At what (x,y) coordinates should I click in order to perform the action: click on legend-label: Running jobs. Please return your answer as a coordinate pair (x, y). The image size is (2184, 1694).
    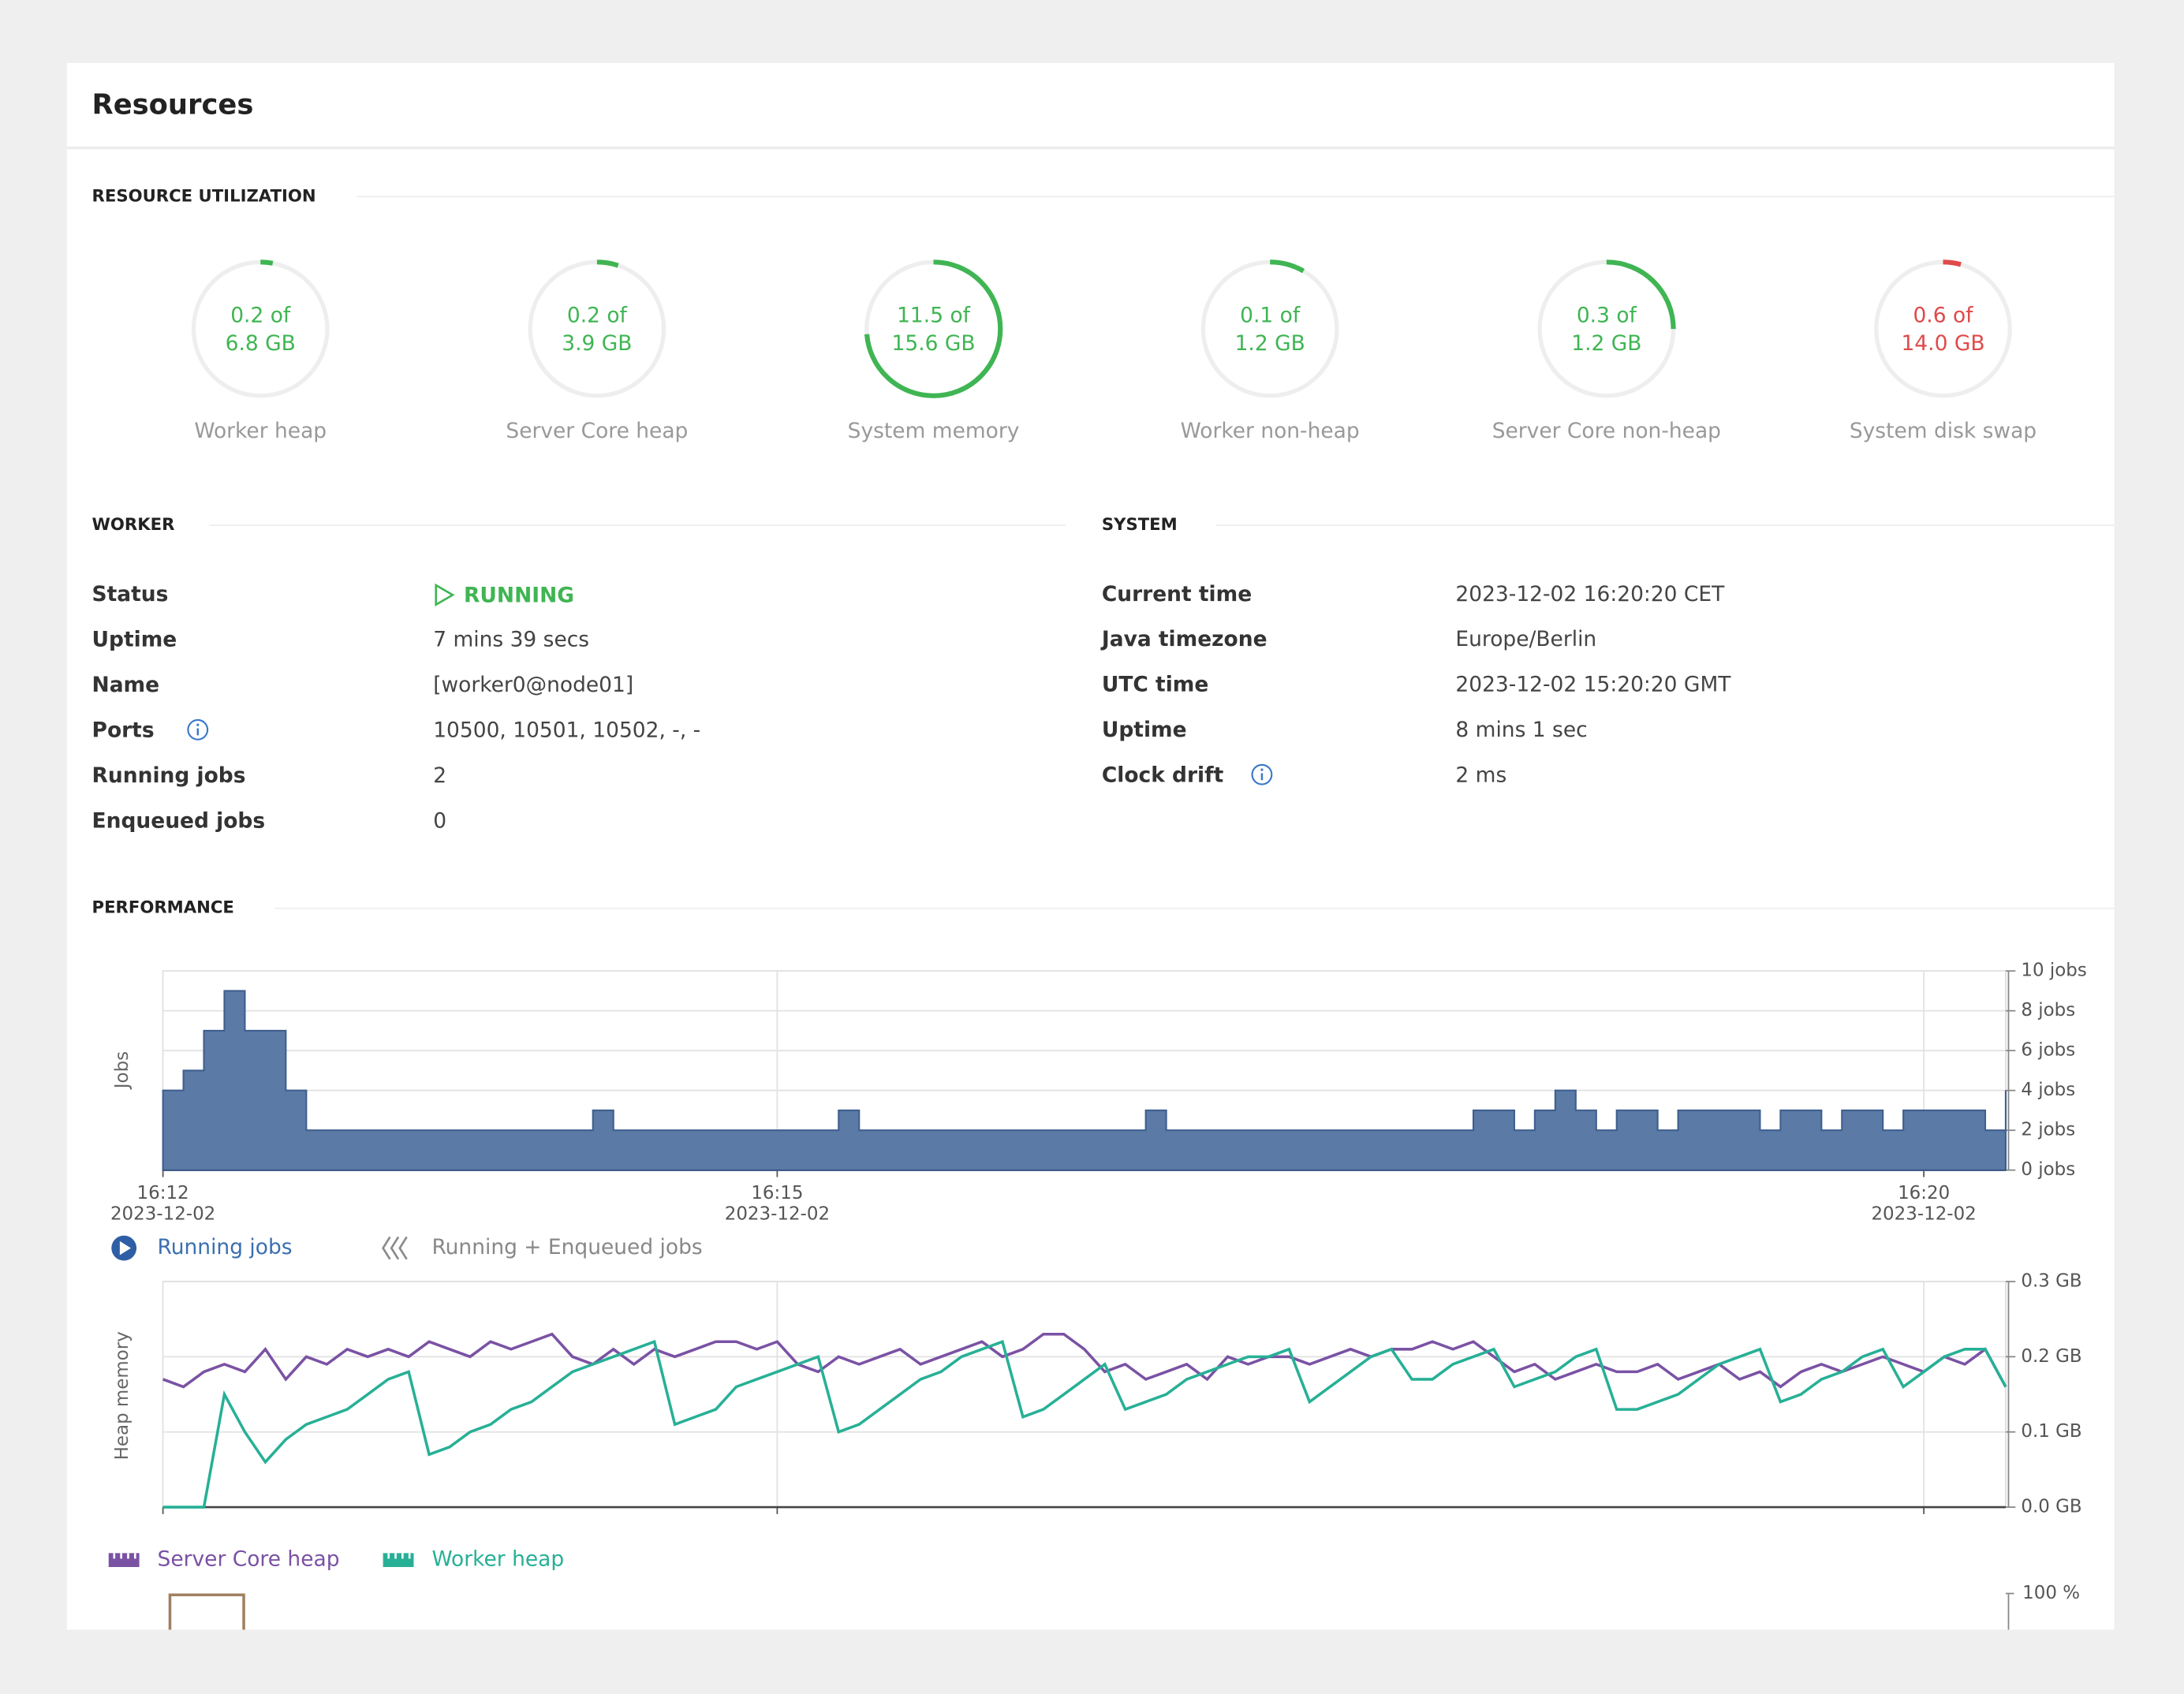
    Looking at the image, I should click on (225, 1247).